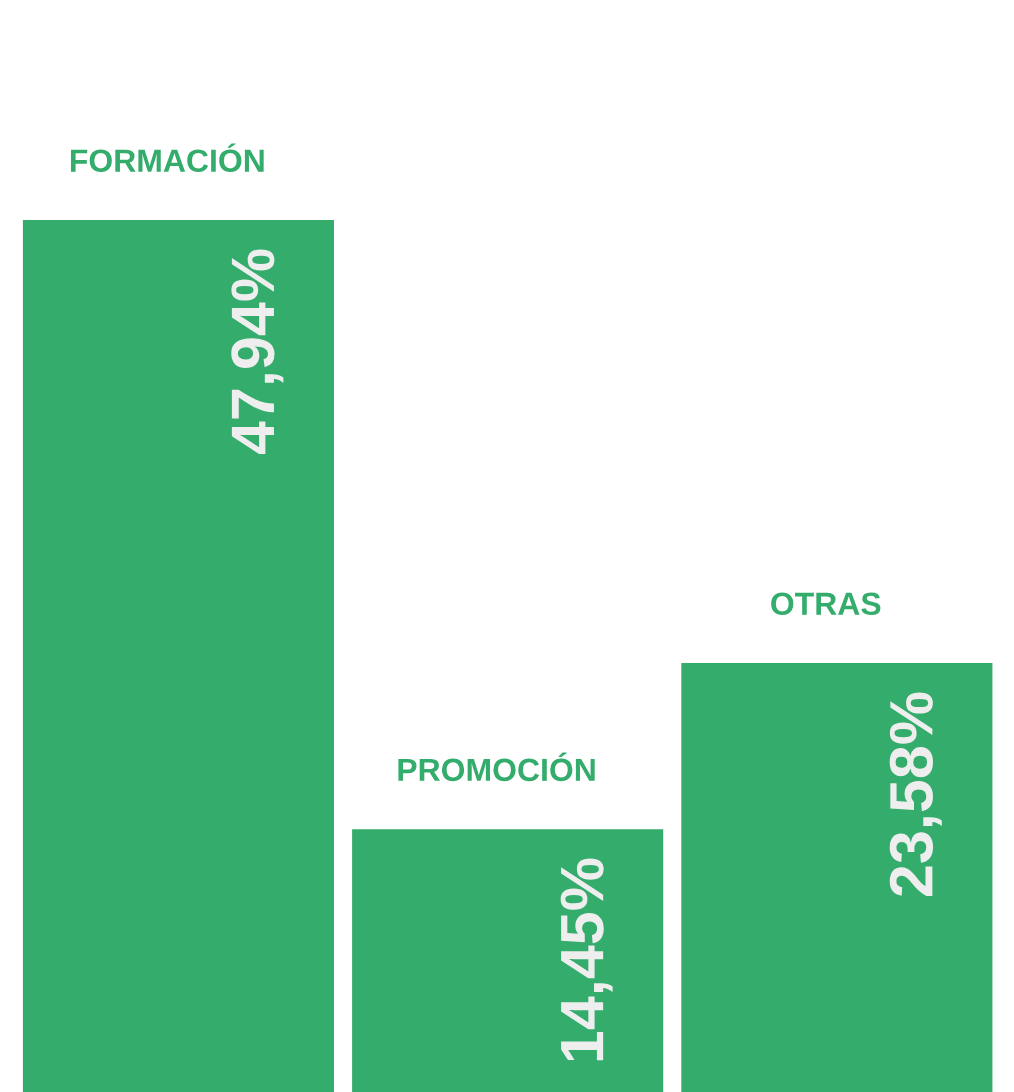 The width and height of the screenshot is (1014, 1092). What do you see at coordinates (257, 352) in the screenshot?
I see `data-label: 47,94%` at bounding box center [257, 352].